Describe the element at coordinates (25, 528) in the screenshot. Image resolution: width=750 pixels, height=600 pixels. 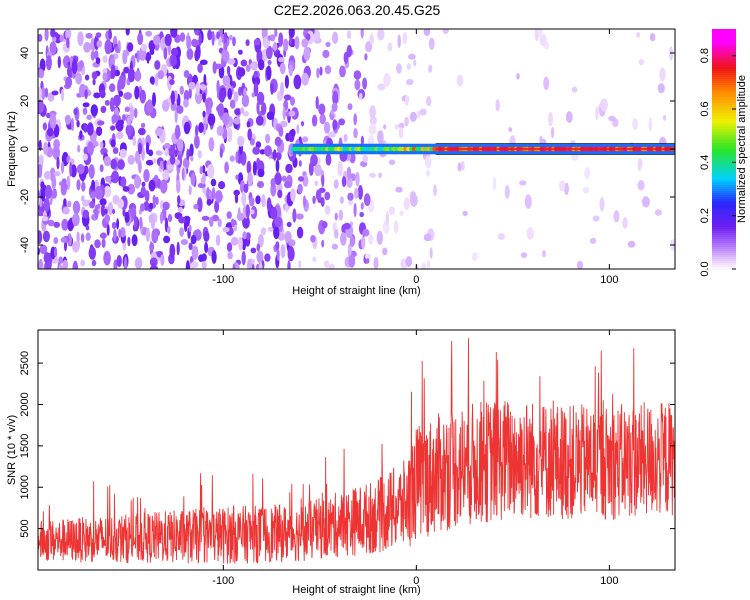
I see `y-tick-label: 500` at that location.